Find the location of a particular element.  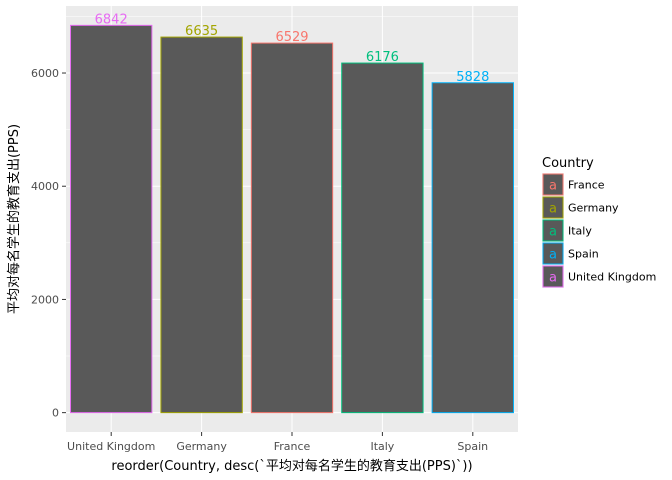

legend-label-spain: Spain is located at coordinates (583, 254).